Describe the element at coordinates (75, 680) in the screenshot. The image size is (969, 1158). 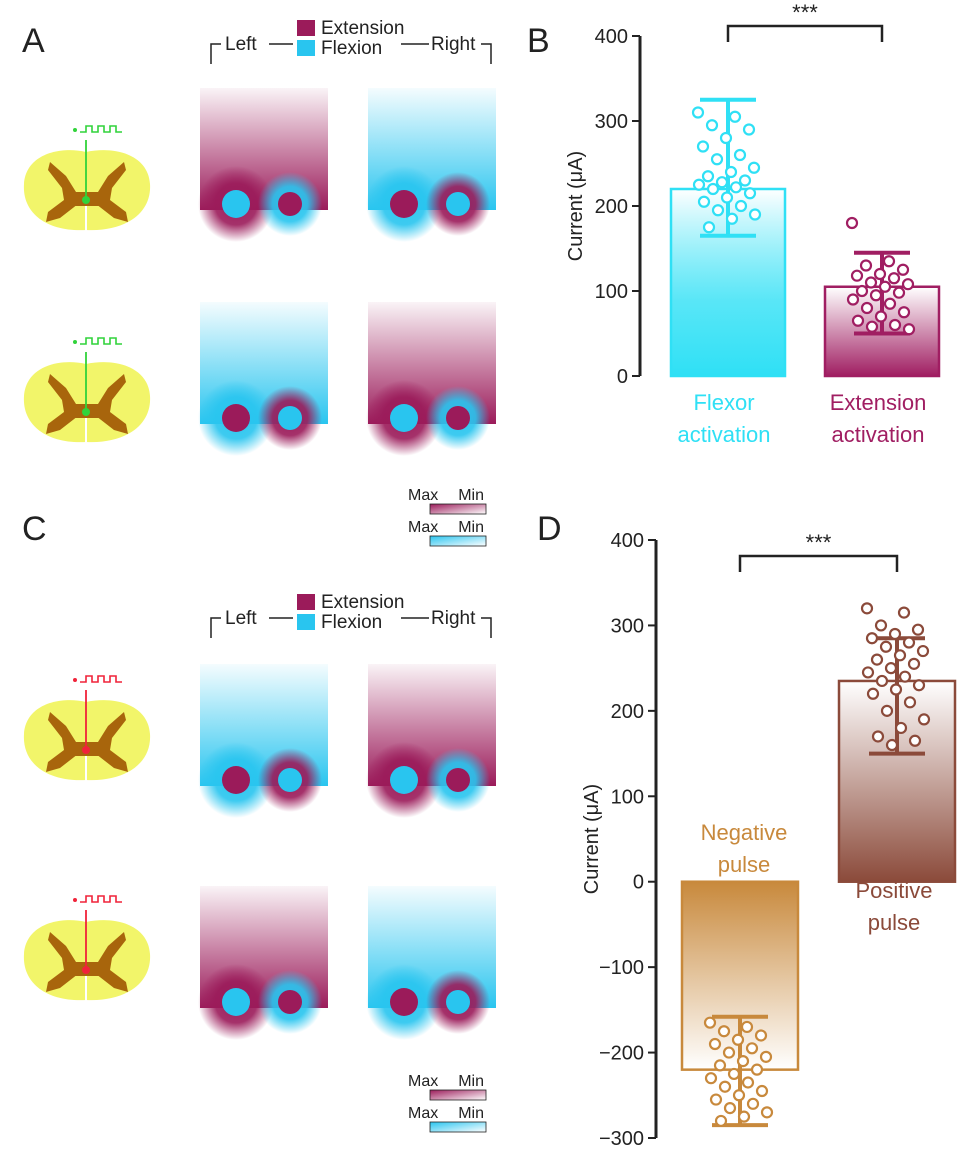
I see `pulse-marker` at that location.